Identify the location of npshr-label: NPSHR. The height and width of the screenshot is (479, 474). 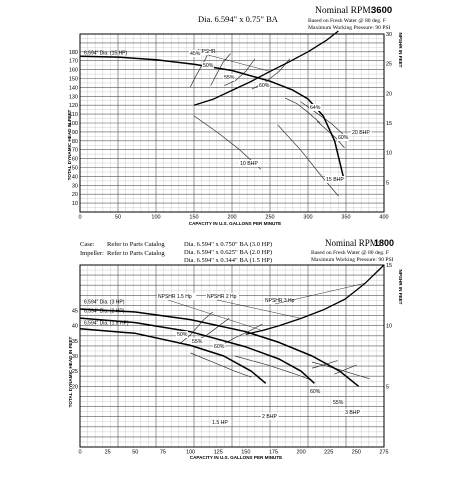
(207, 52).